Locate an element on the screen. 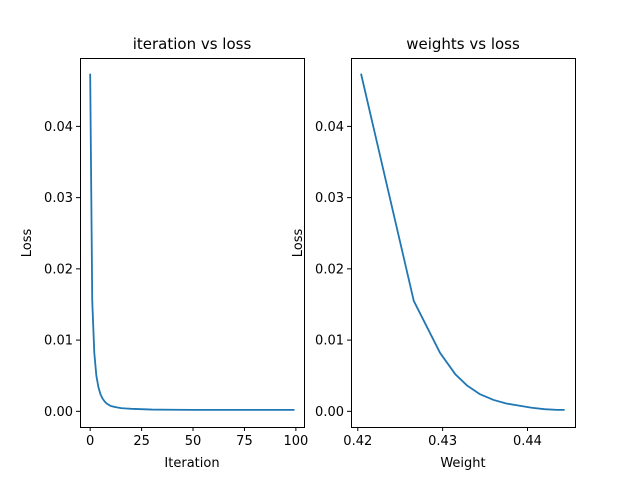 The width and height of the screenshot is (640, 480). x-tick-label: 25 is located at coordinates (141, 441).